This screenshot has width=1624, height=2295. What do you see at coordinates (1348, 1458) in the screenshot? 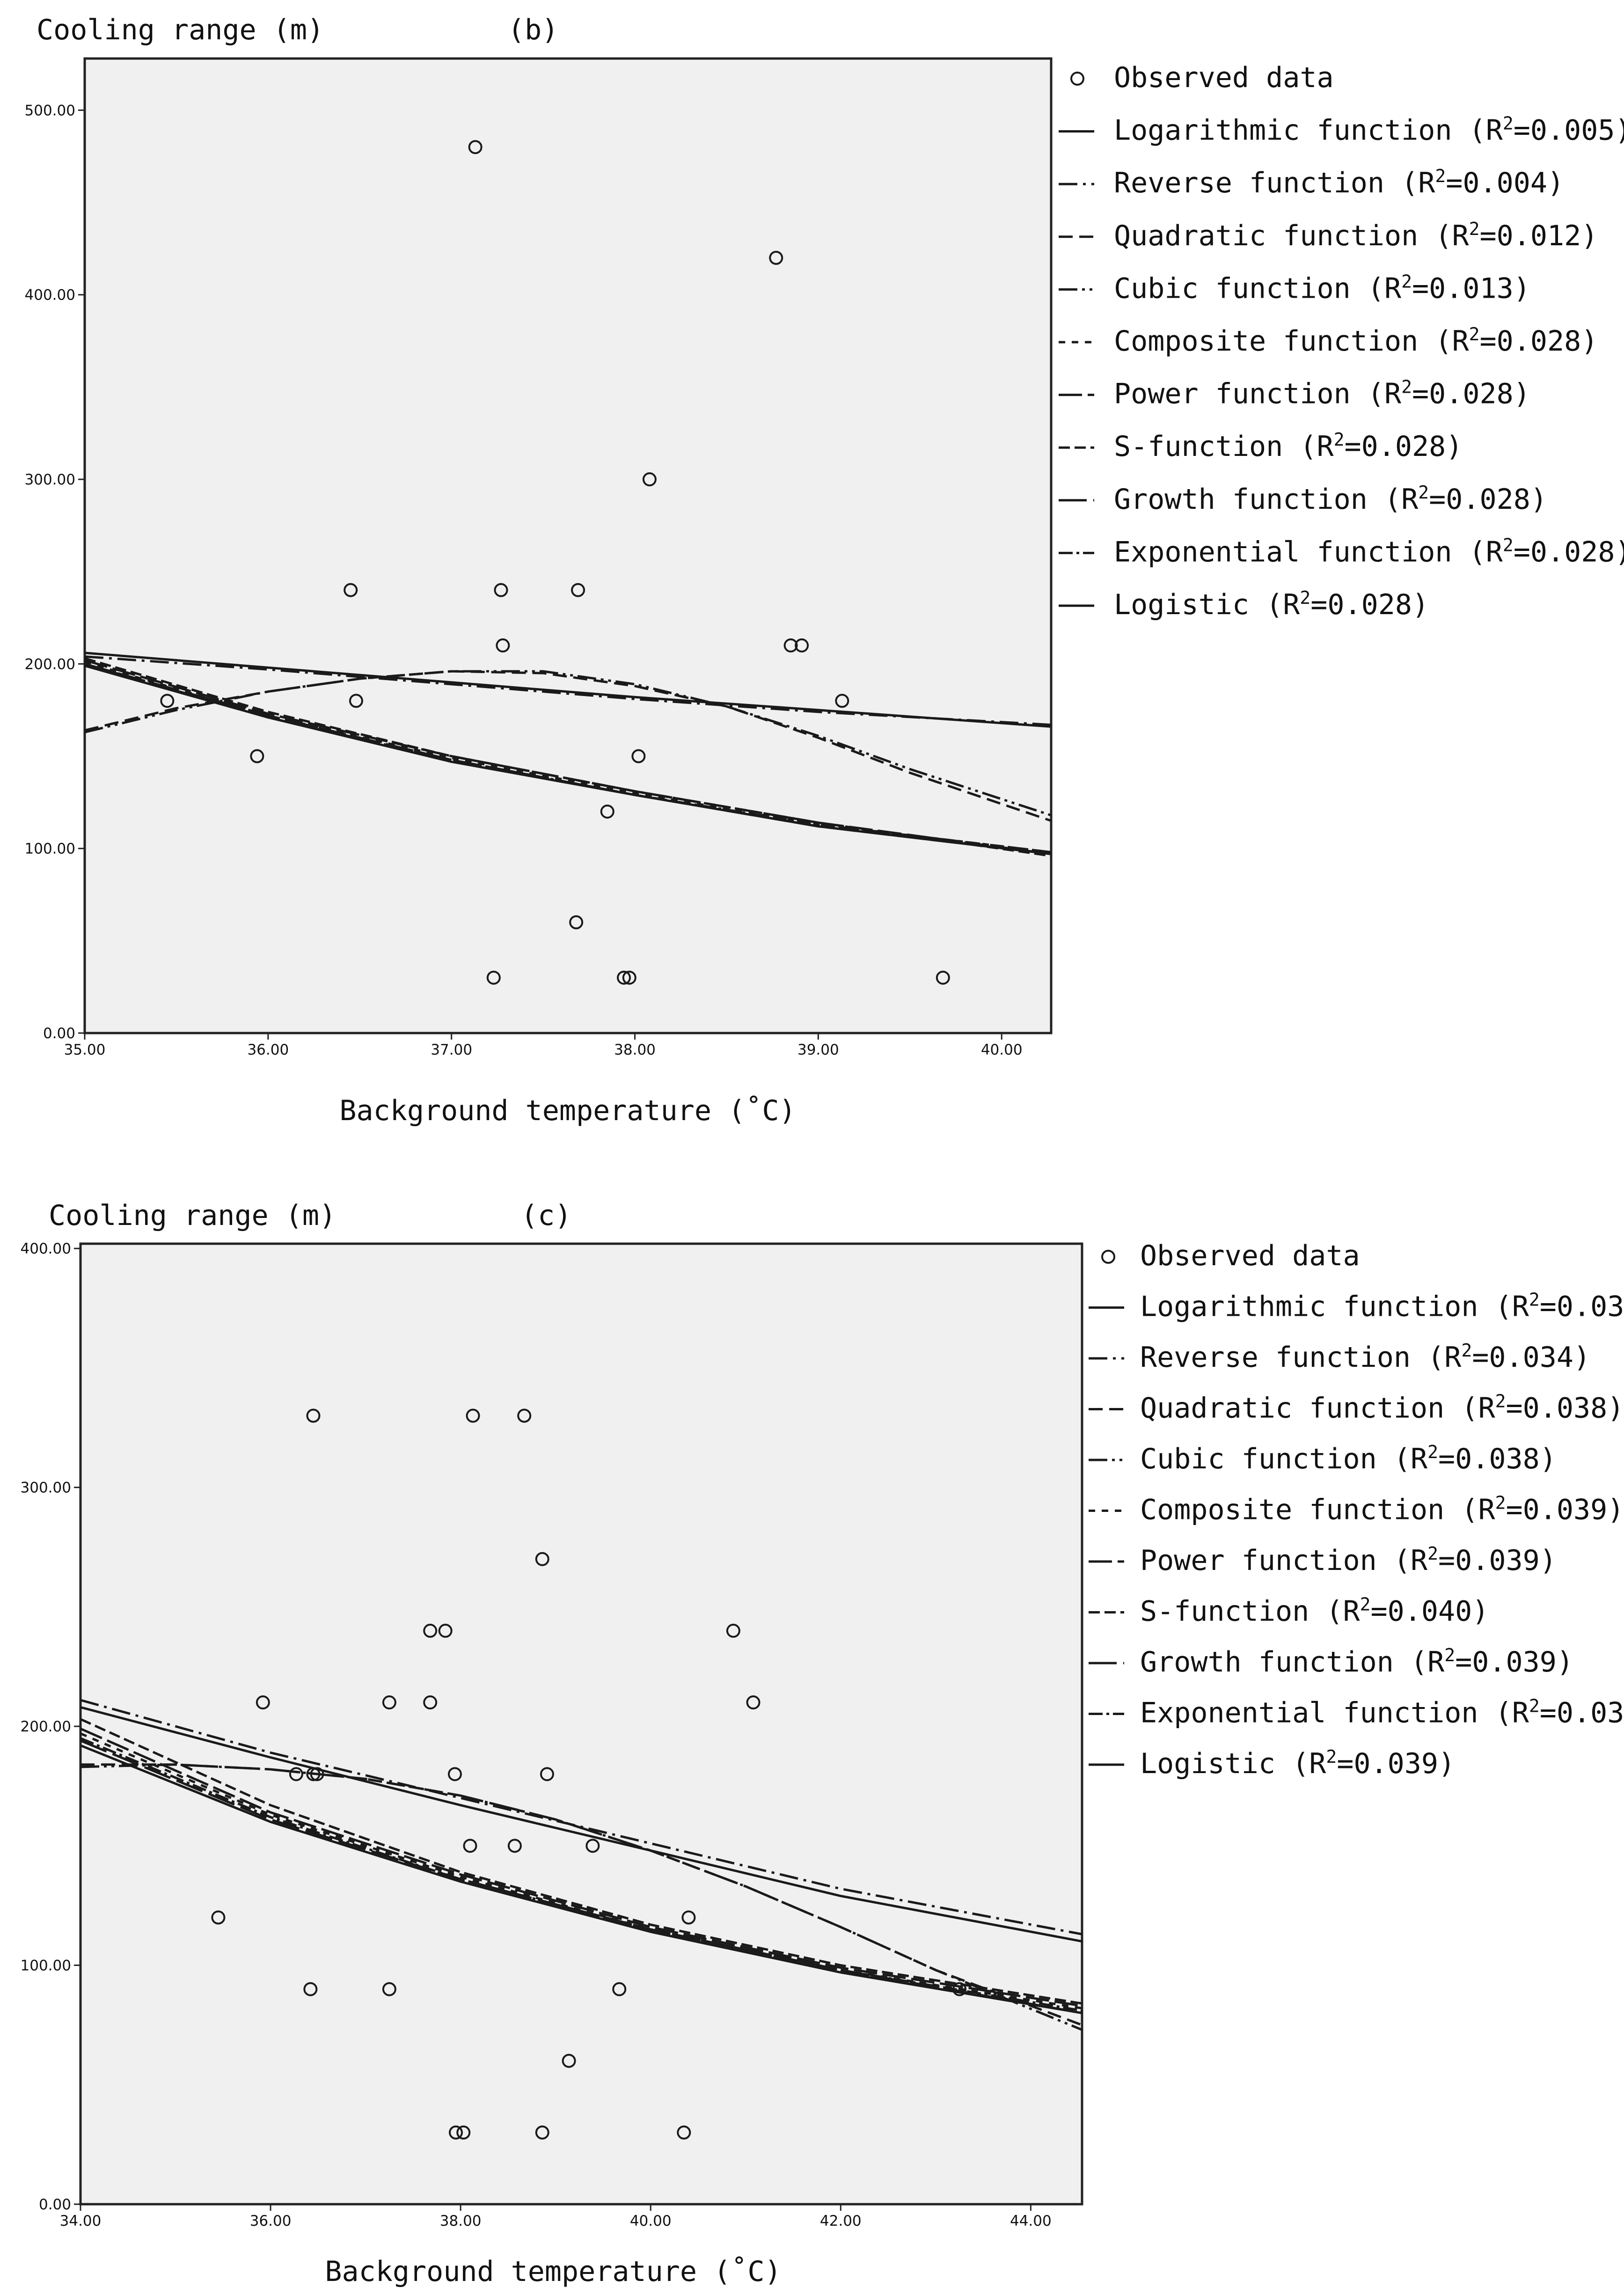
I see `legend-label: Cubic function (R2=0.038)` at bounding box center [1348, 1458].